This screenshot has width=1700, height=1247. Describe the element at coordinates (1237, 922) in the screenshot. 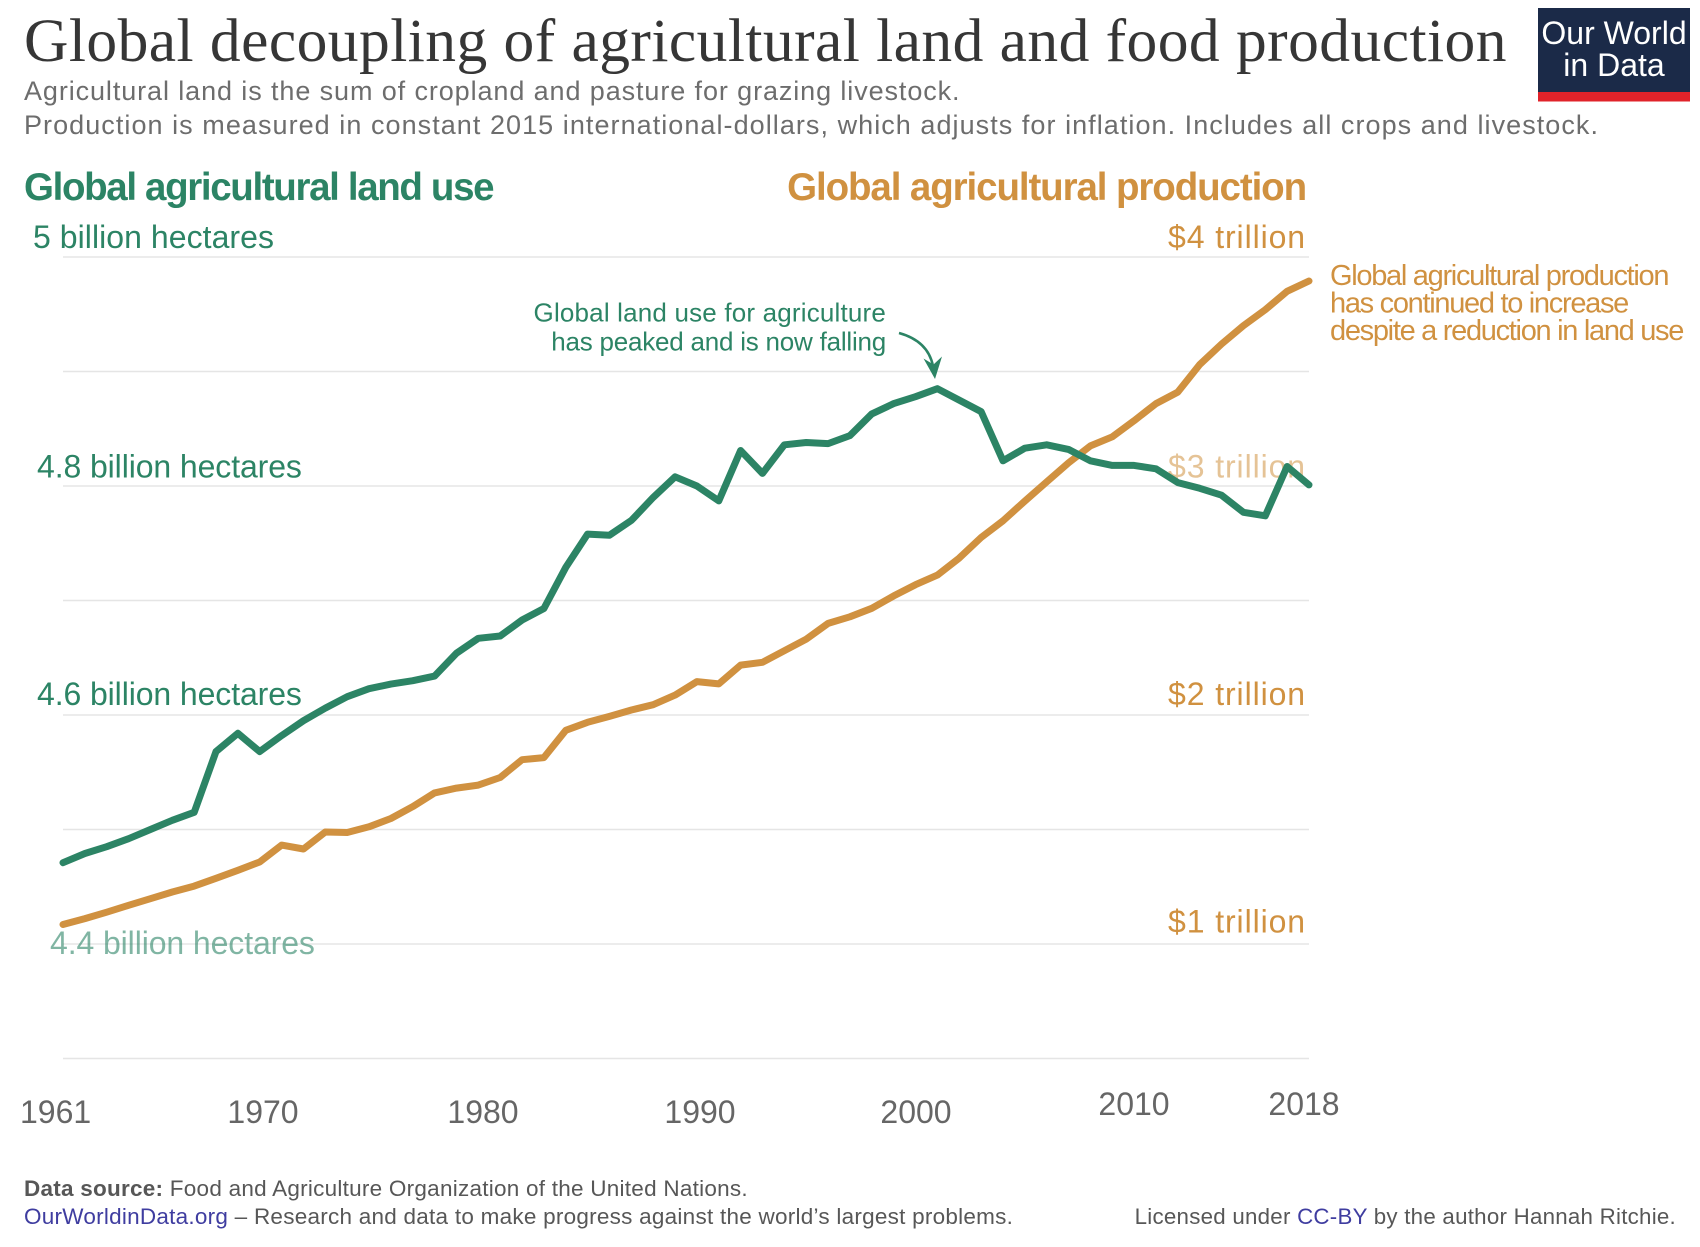

I see `svg-text: $1 trillion` at that location.